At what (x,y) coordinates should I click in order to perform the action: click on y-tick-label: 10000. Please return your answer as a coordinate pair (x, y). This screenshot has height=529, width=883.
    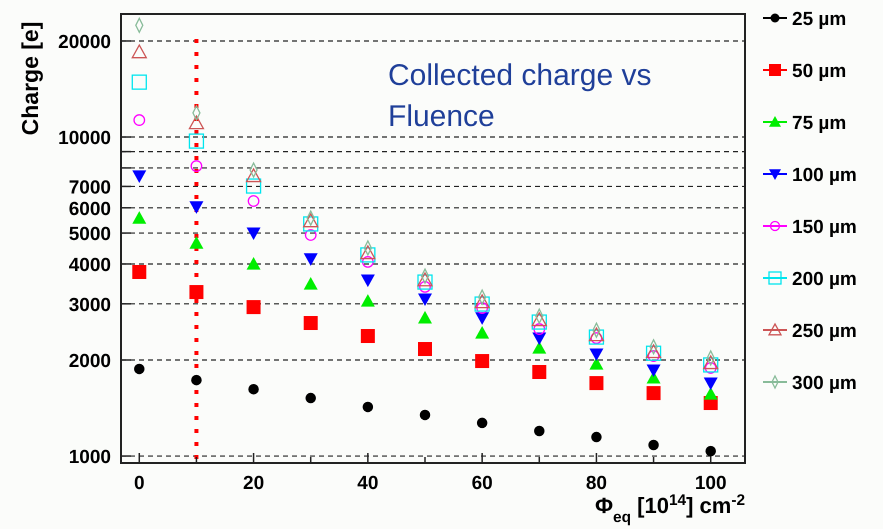
    Looking at the image, I should click on (84, 139).